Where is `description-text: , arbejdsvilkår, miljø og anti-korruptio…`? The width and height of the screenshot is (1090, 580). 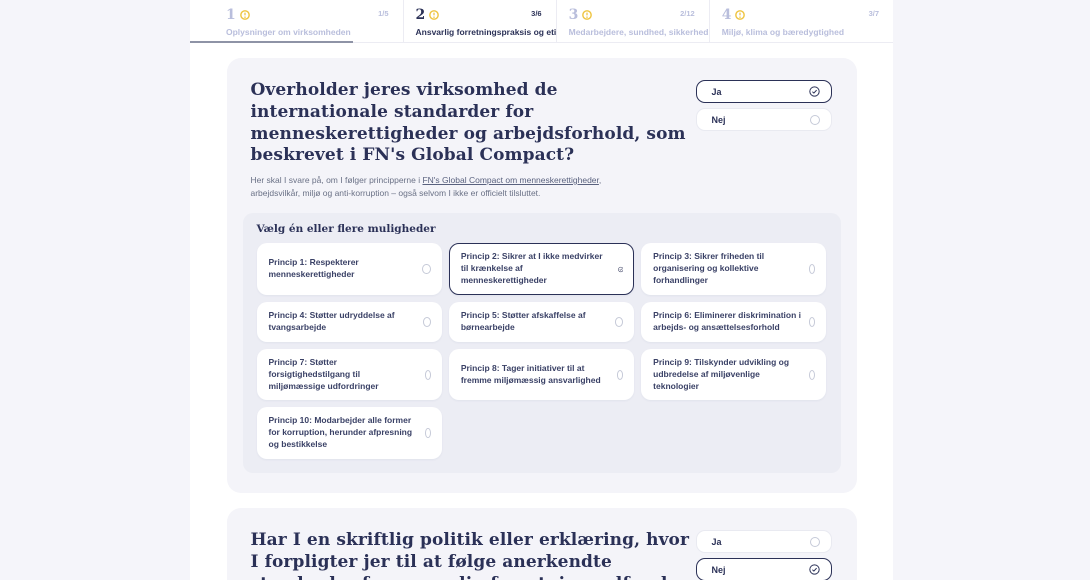
description-text: , arbejdsvilkår, miljø og anti-korruptio… is located at coordinates (426, 187).